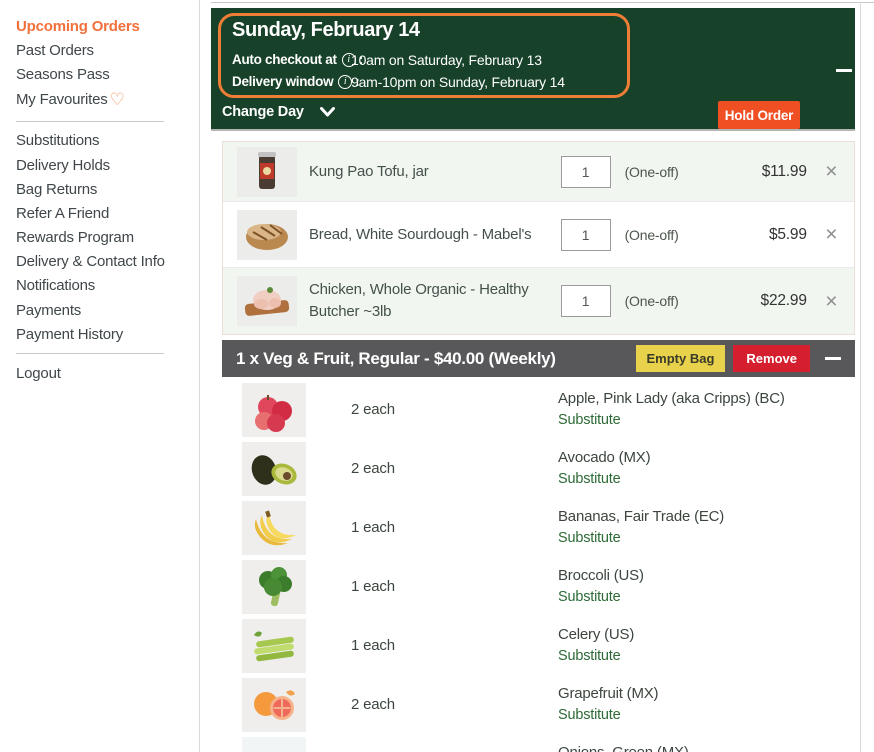  What do you see at coordinates (601, 575) in the screenshot?
I see `bag-item-name: Broccoli (US)` at bounding box center [601, 575].